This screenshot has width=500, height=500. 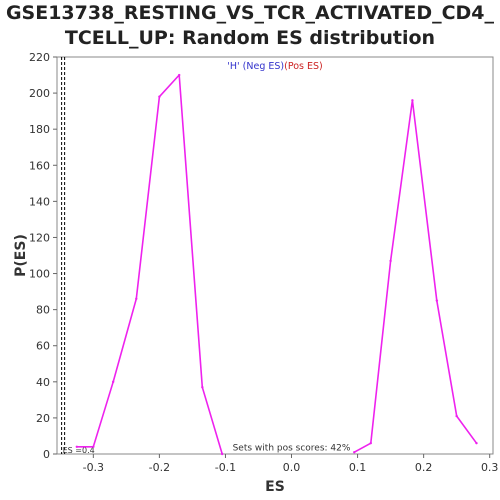 What do you see at coordinates (21, 255) in the screenshot?
I see `y-axis-label: P(ES)` at bounding box center [21, 255].